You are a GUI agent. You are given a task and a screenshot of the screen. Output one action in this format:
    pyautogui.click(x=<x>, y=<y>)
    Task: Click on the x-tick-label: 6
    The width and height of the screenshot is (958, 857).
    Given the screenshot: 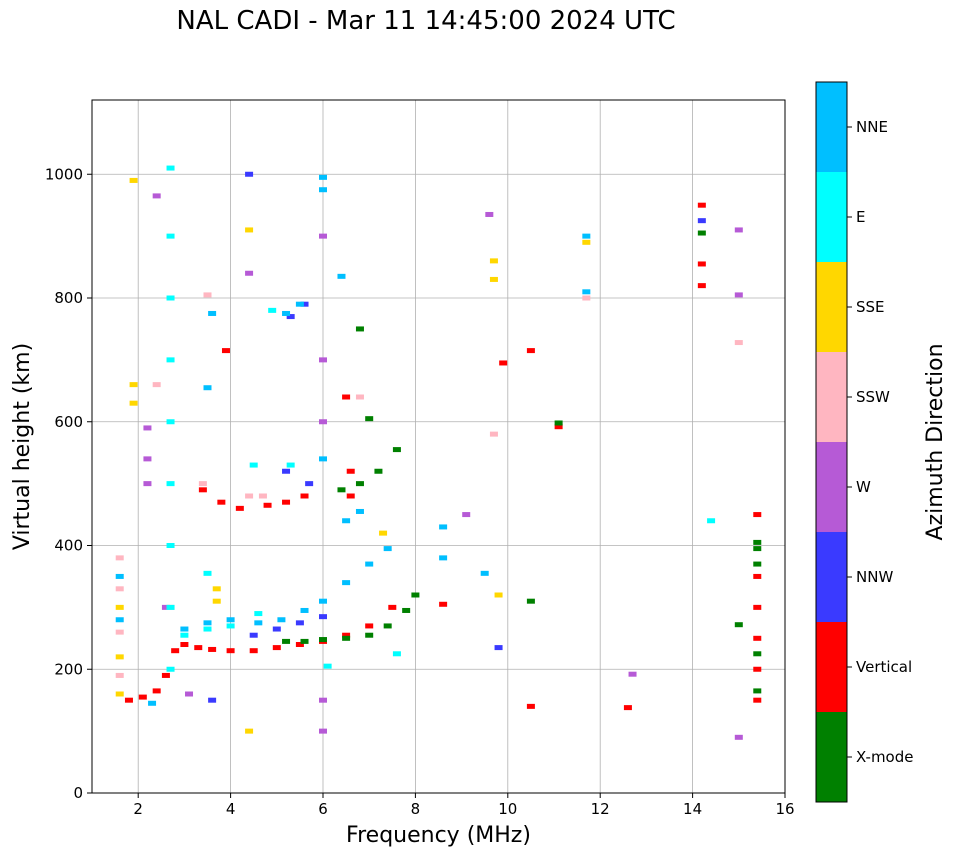 What is the action you would take?
    pyautogui.click(x=323, y=809)
    